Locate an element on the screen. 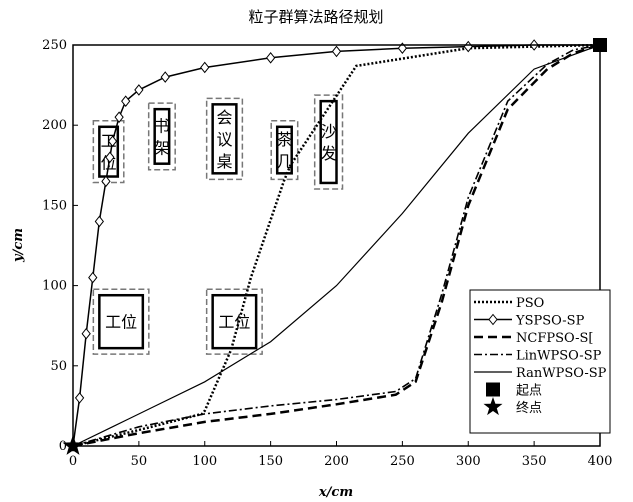 This screenshot has height=502, width=633. legend-item: YSPSO-SP is located at coordinates (529, 321).